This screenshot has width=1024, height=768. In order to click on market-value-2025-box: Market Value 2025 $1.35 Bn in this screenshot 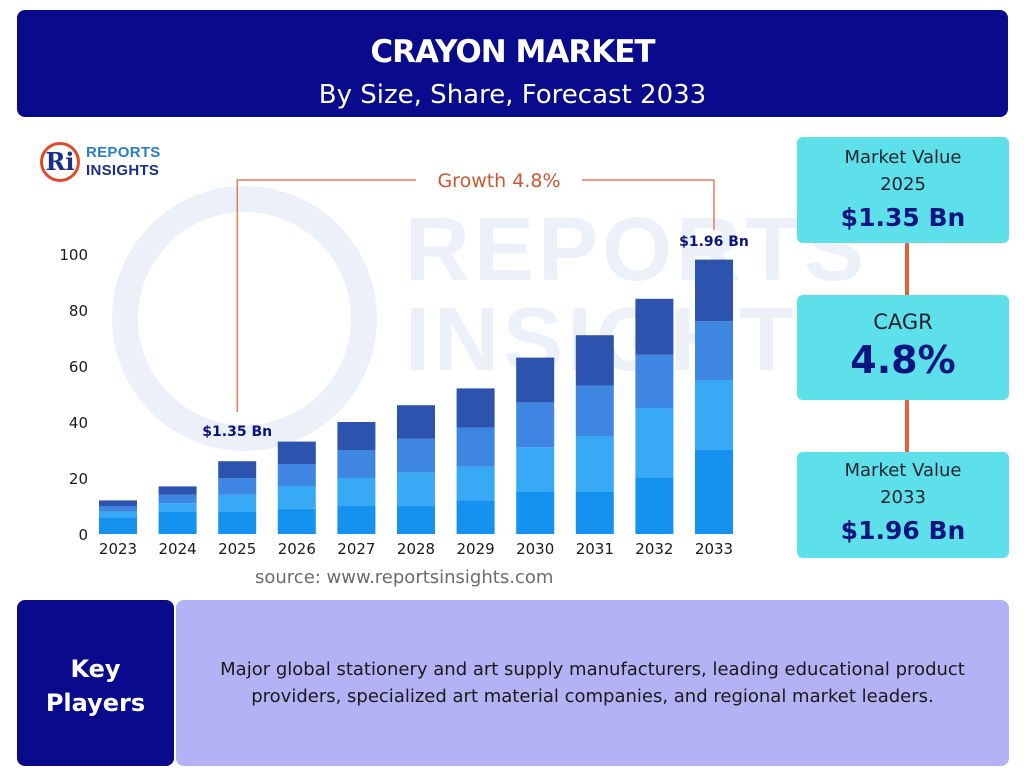, I will do `click(903, 190)`.